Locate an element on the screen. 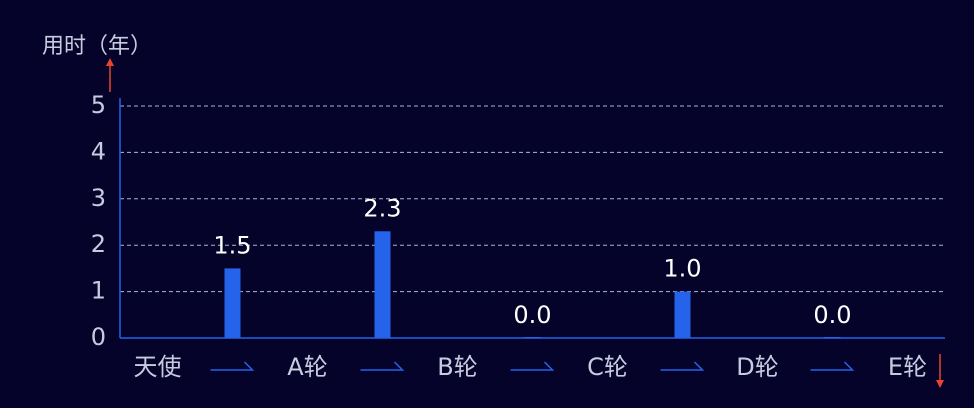 This screenshot has width=974, height=408. axis-arrow-up is located at coordinates (110, 75).